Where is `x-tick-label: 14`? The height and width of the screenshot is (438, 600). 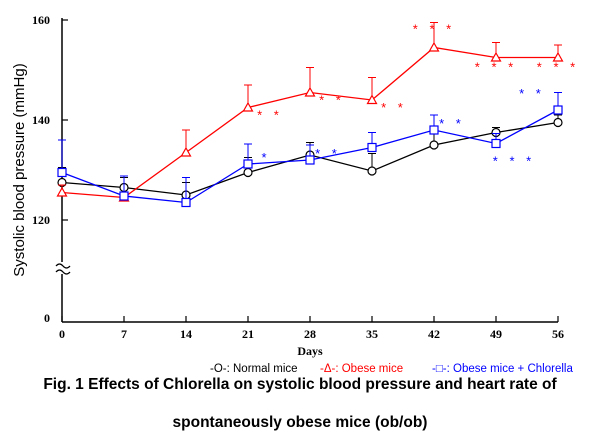
x-tick-label: 14 is located at coordinates (186, 334).